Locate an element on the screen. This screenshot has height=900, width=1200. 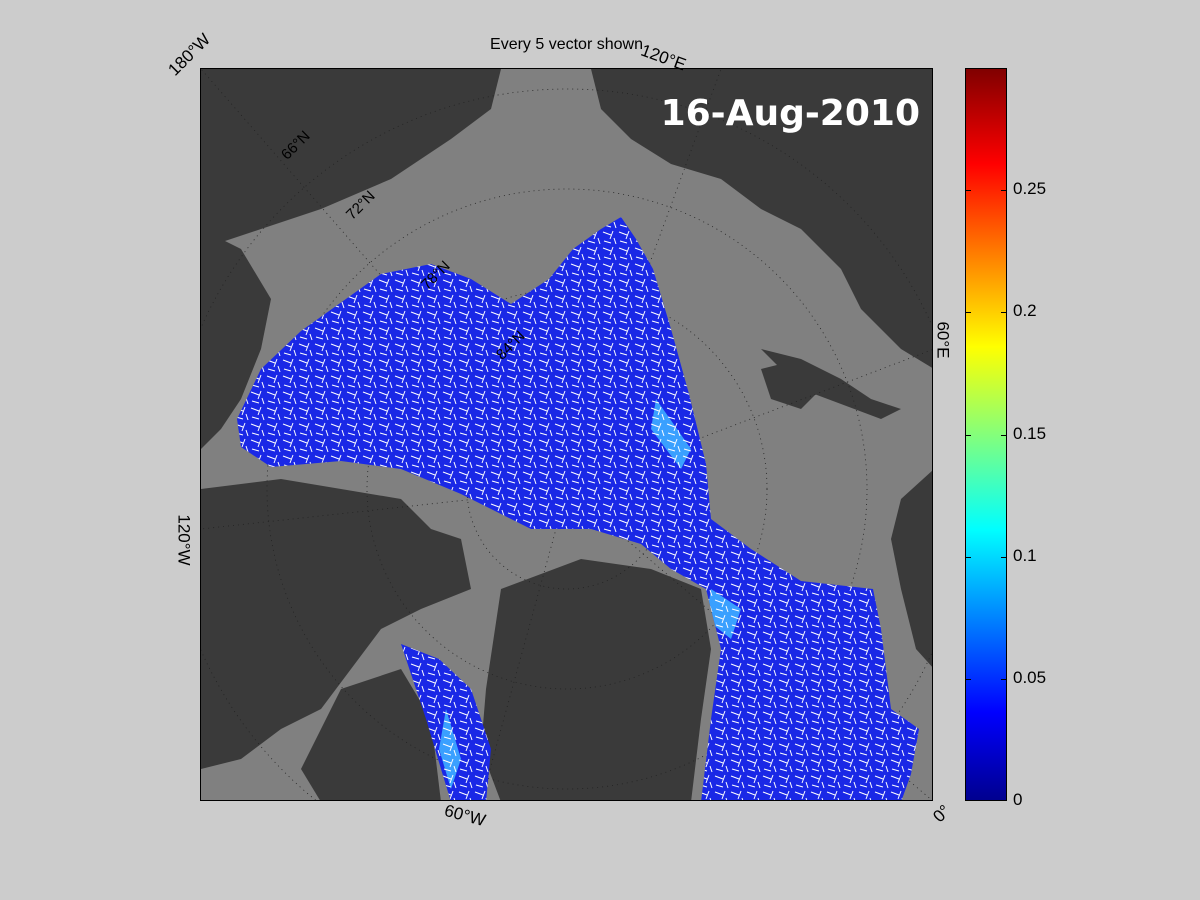
land-greenland is located at coordinates (596, 679).